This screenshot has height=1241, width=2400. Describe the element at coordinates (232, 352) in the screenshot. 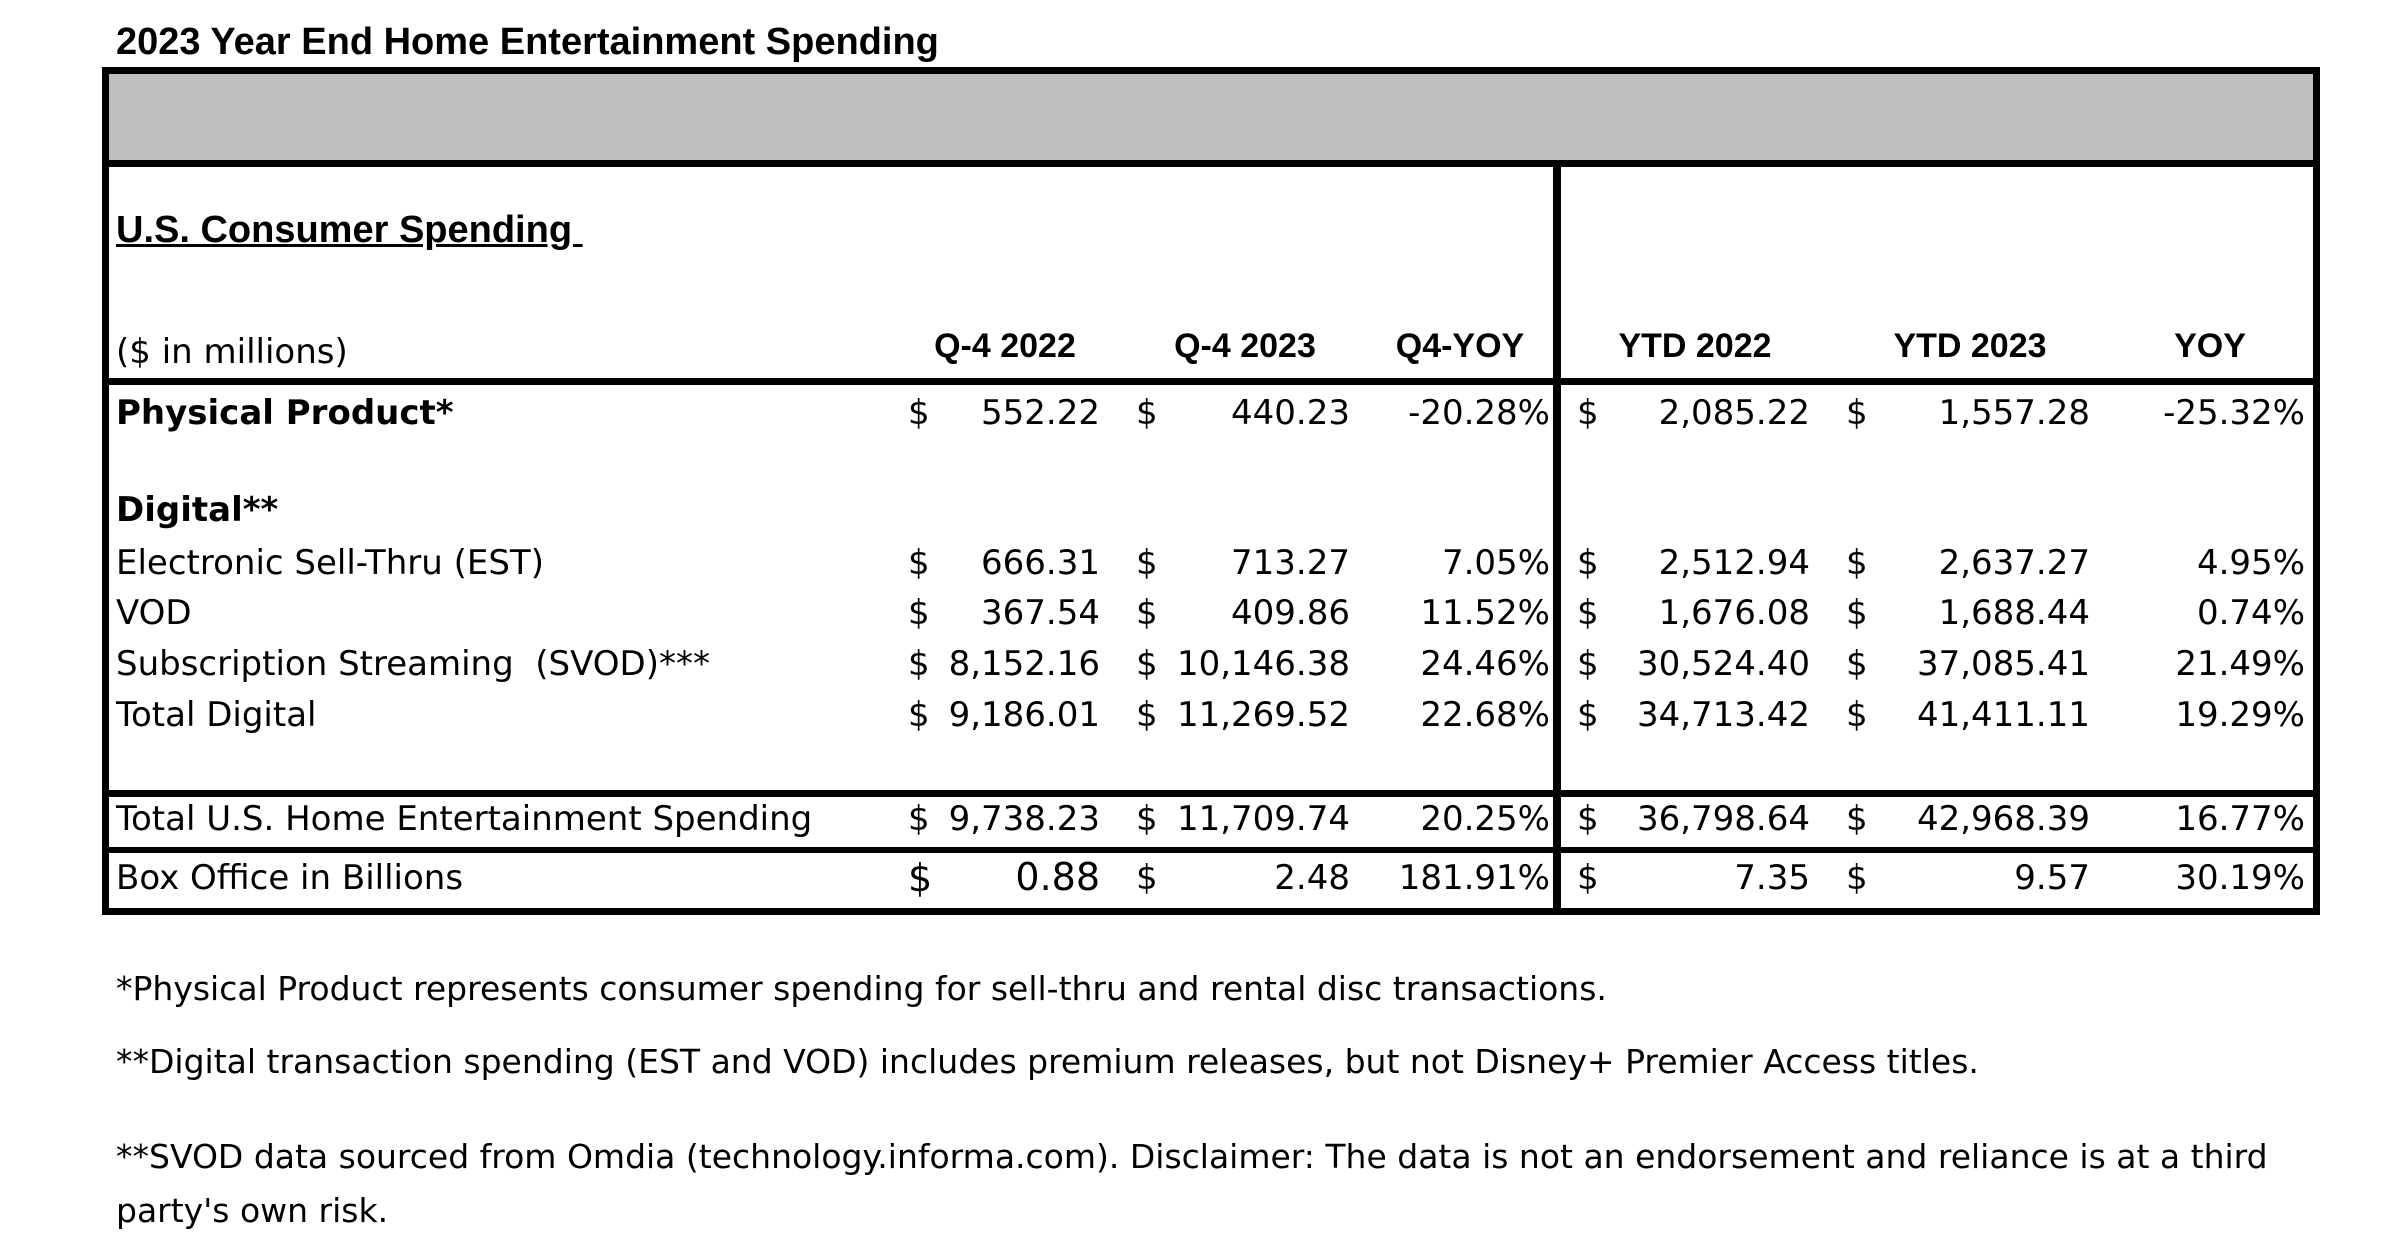

I see `units-label: ($ in millions)` at that location.